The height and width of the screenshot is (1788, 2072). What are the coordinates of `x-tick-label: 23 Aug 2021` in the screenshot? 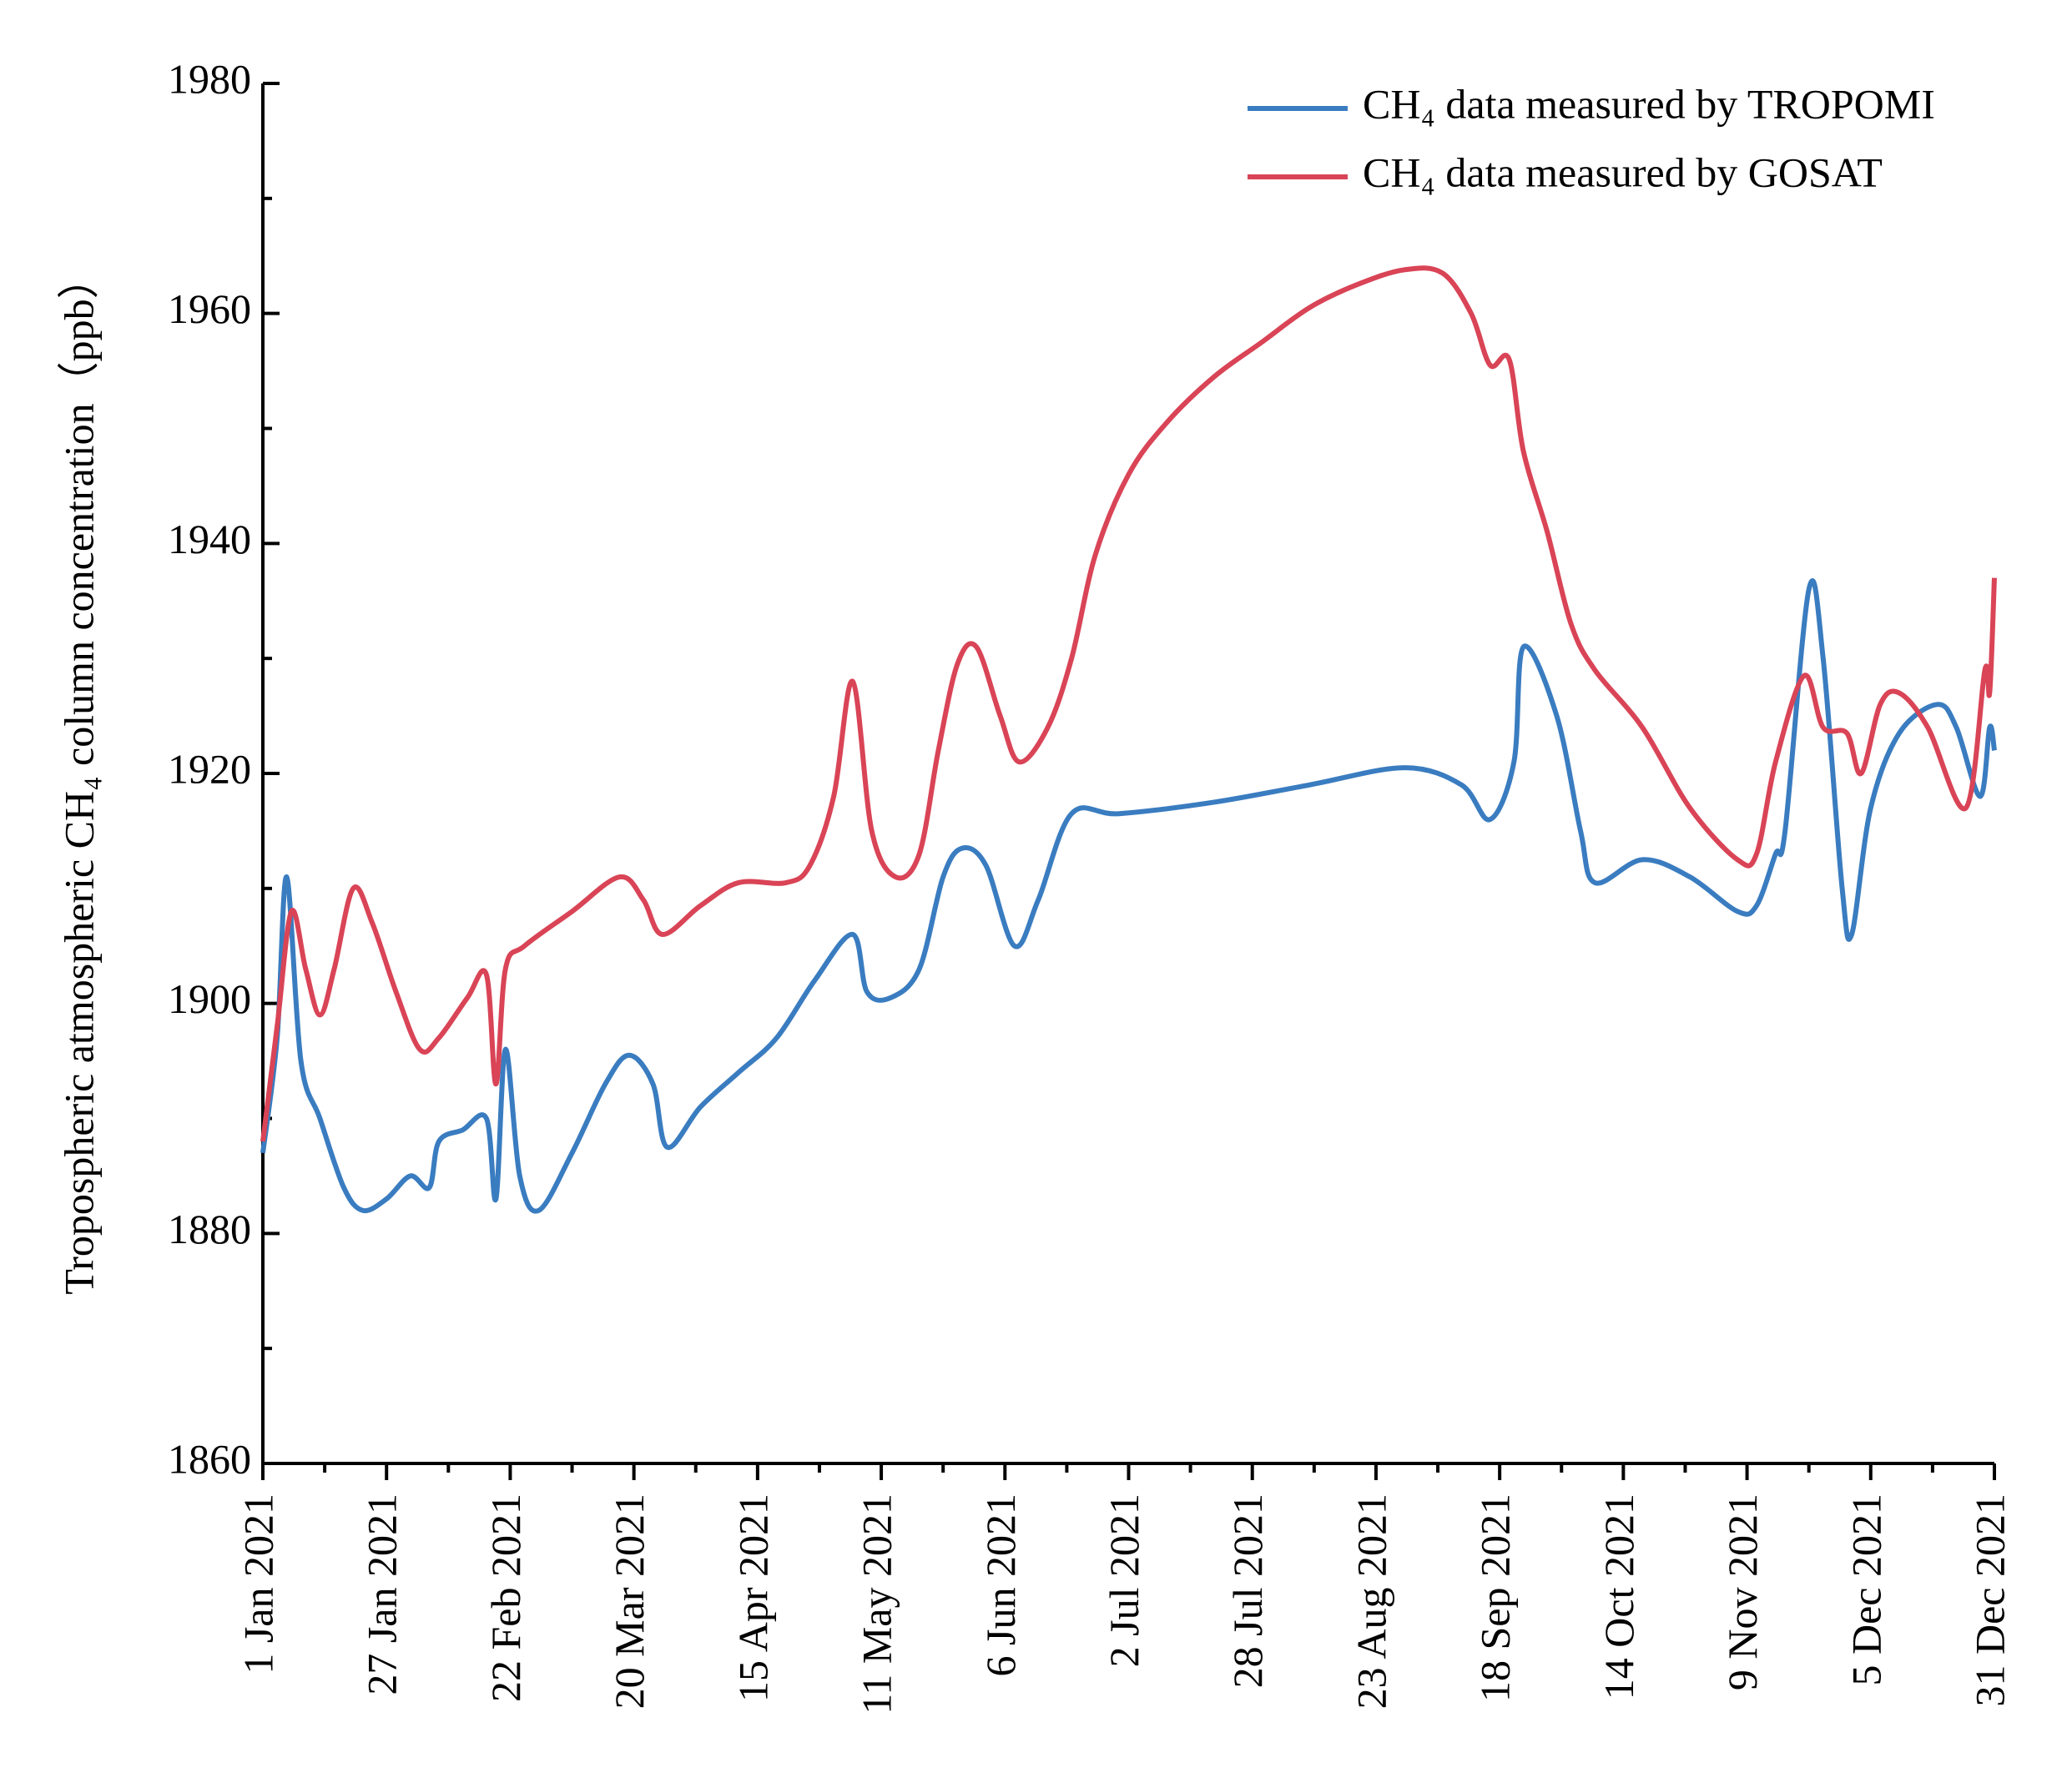 It's located at (1371, 1601).